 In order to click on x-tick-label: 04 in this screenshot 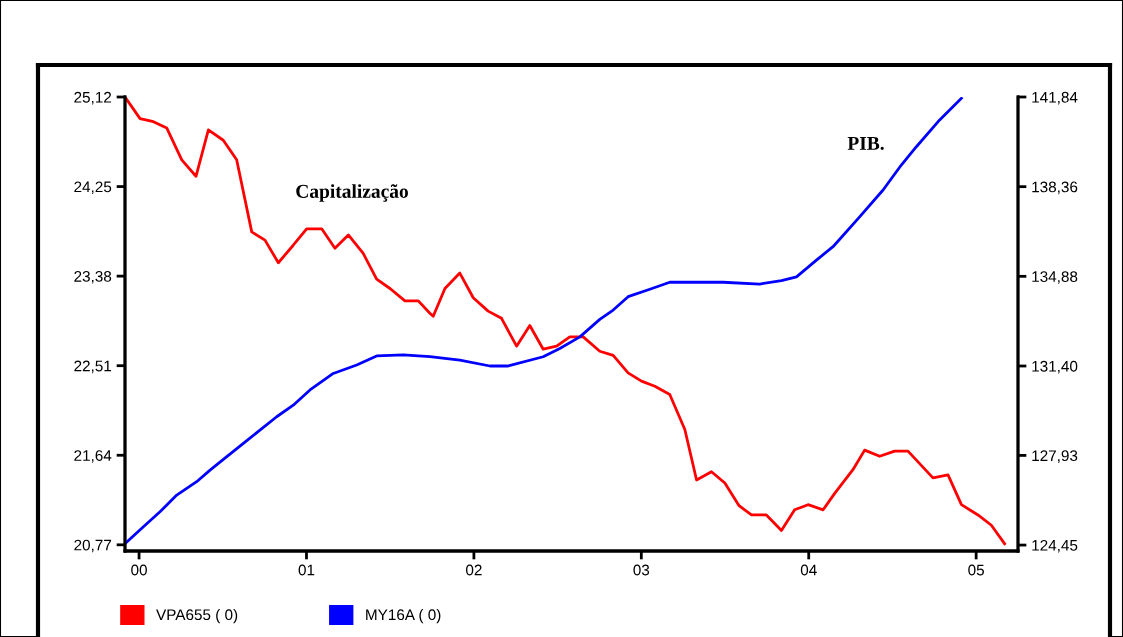, I will do `click(808, 570)`.